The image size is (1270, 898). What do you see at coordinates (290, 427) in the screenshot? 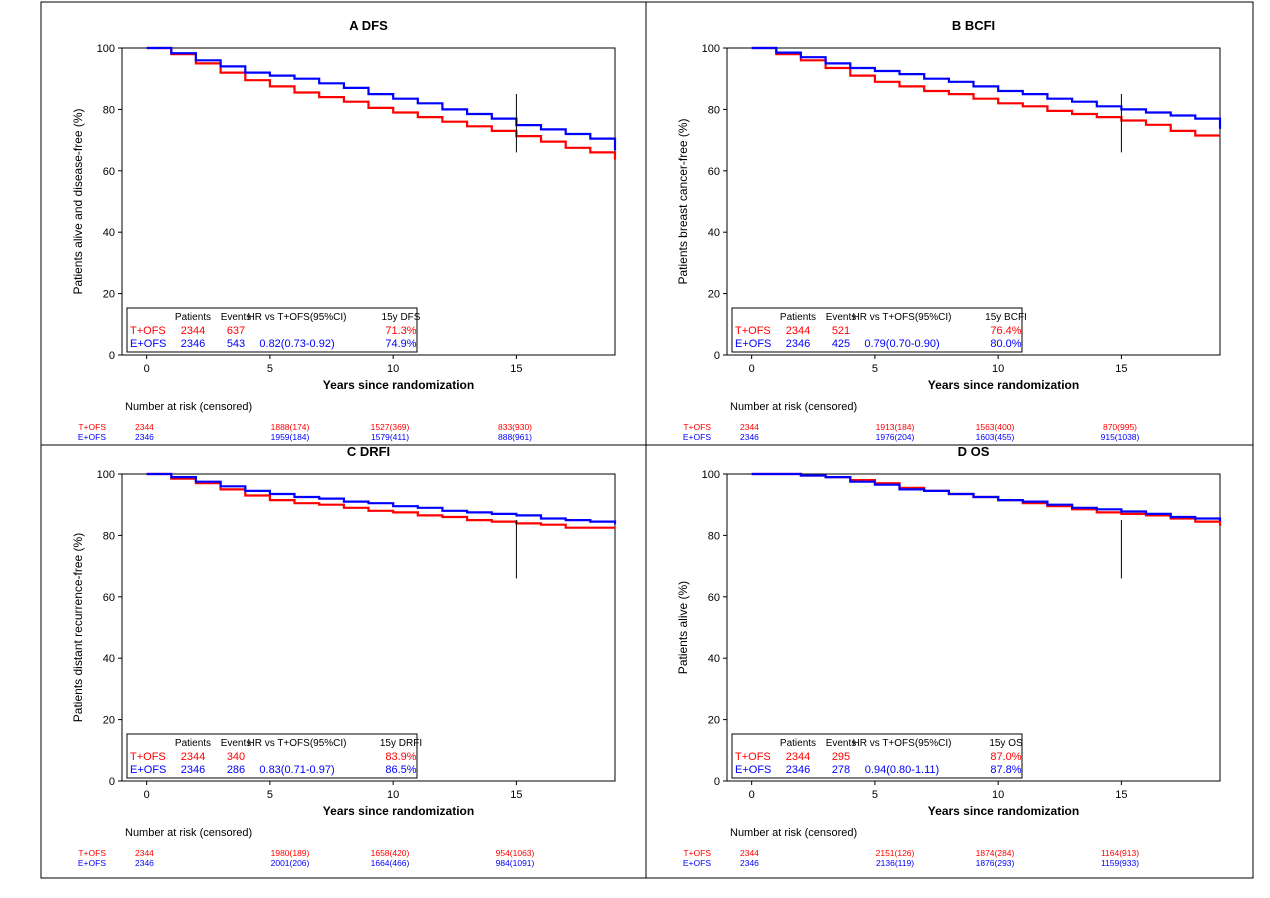
I see `risk-value: 1888(174)` at bounding box center [290, 427].